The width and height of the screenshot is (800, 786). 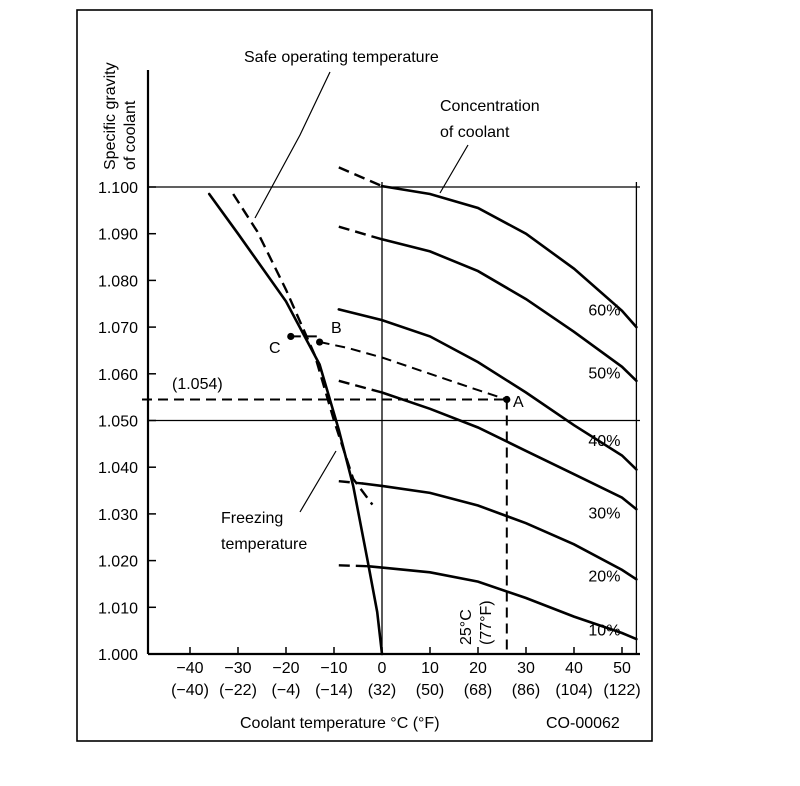 What do you see at coordinates (574, 668) in the screenshot?
I see `x-tick-label-celsius: 40` at bounding box center [574, 668].